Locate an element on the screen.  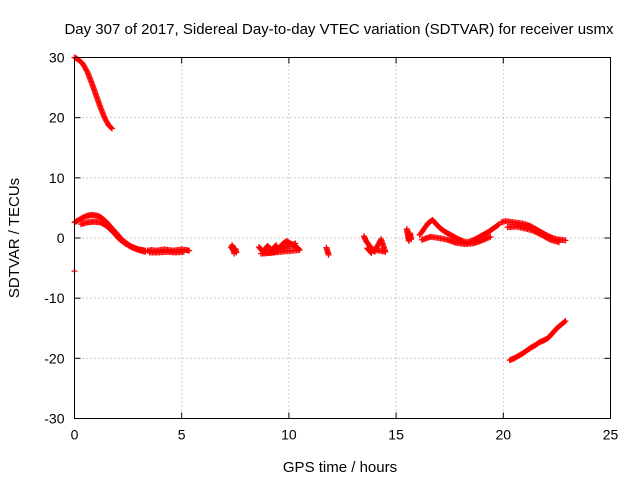
y-axis-label: SDTVAR / TECUs is located at coordinates (14, 238).